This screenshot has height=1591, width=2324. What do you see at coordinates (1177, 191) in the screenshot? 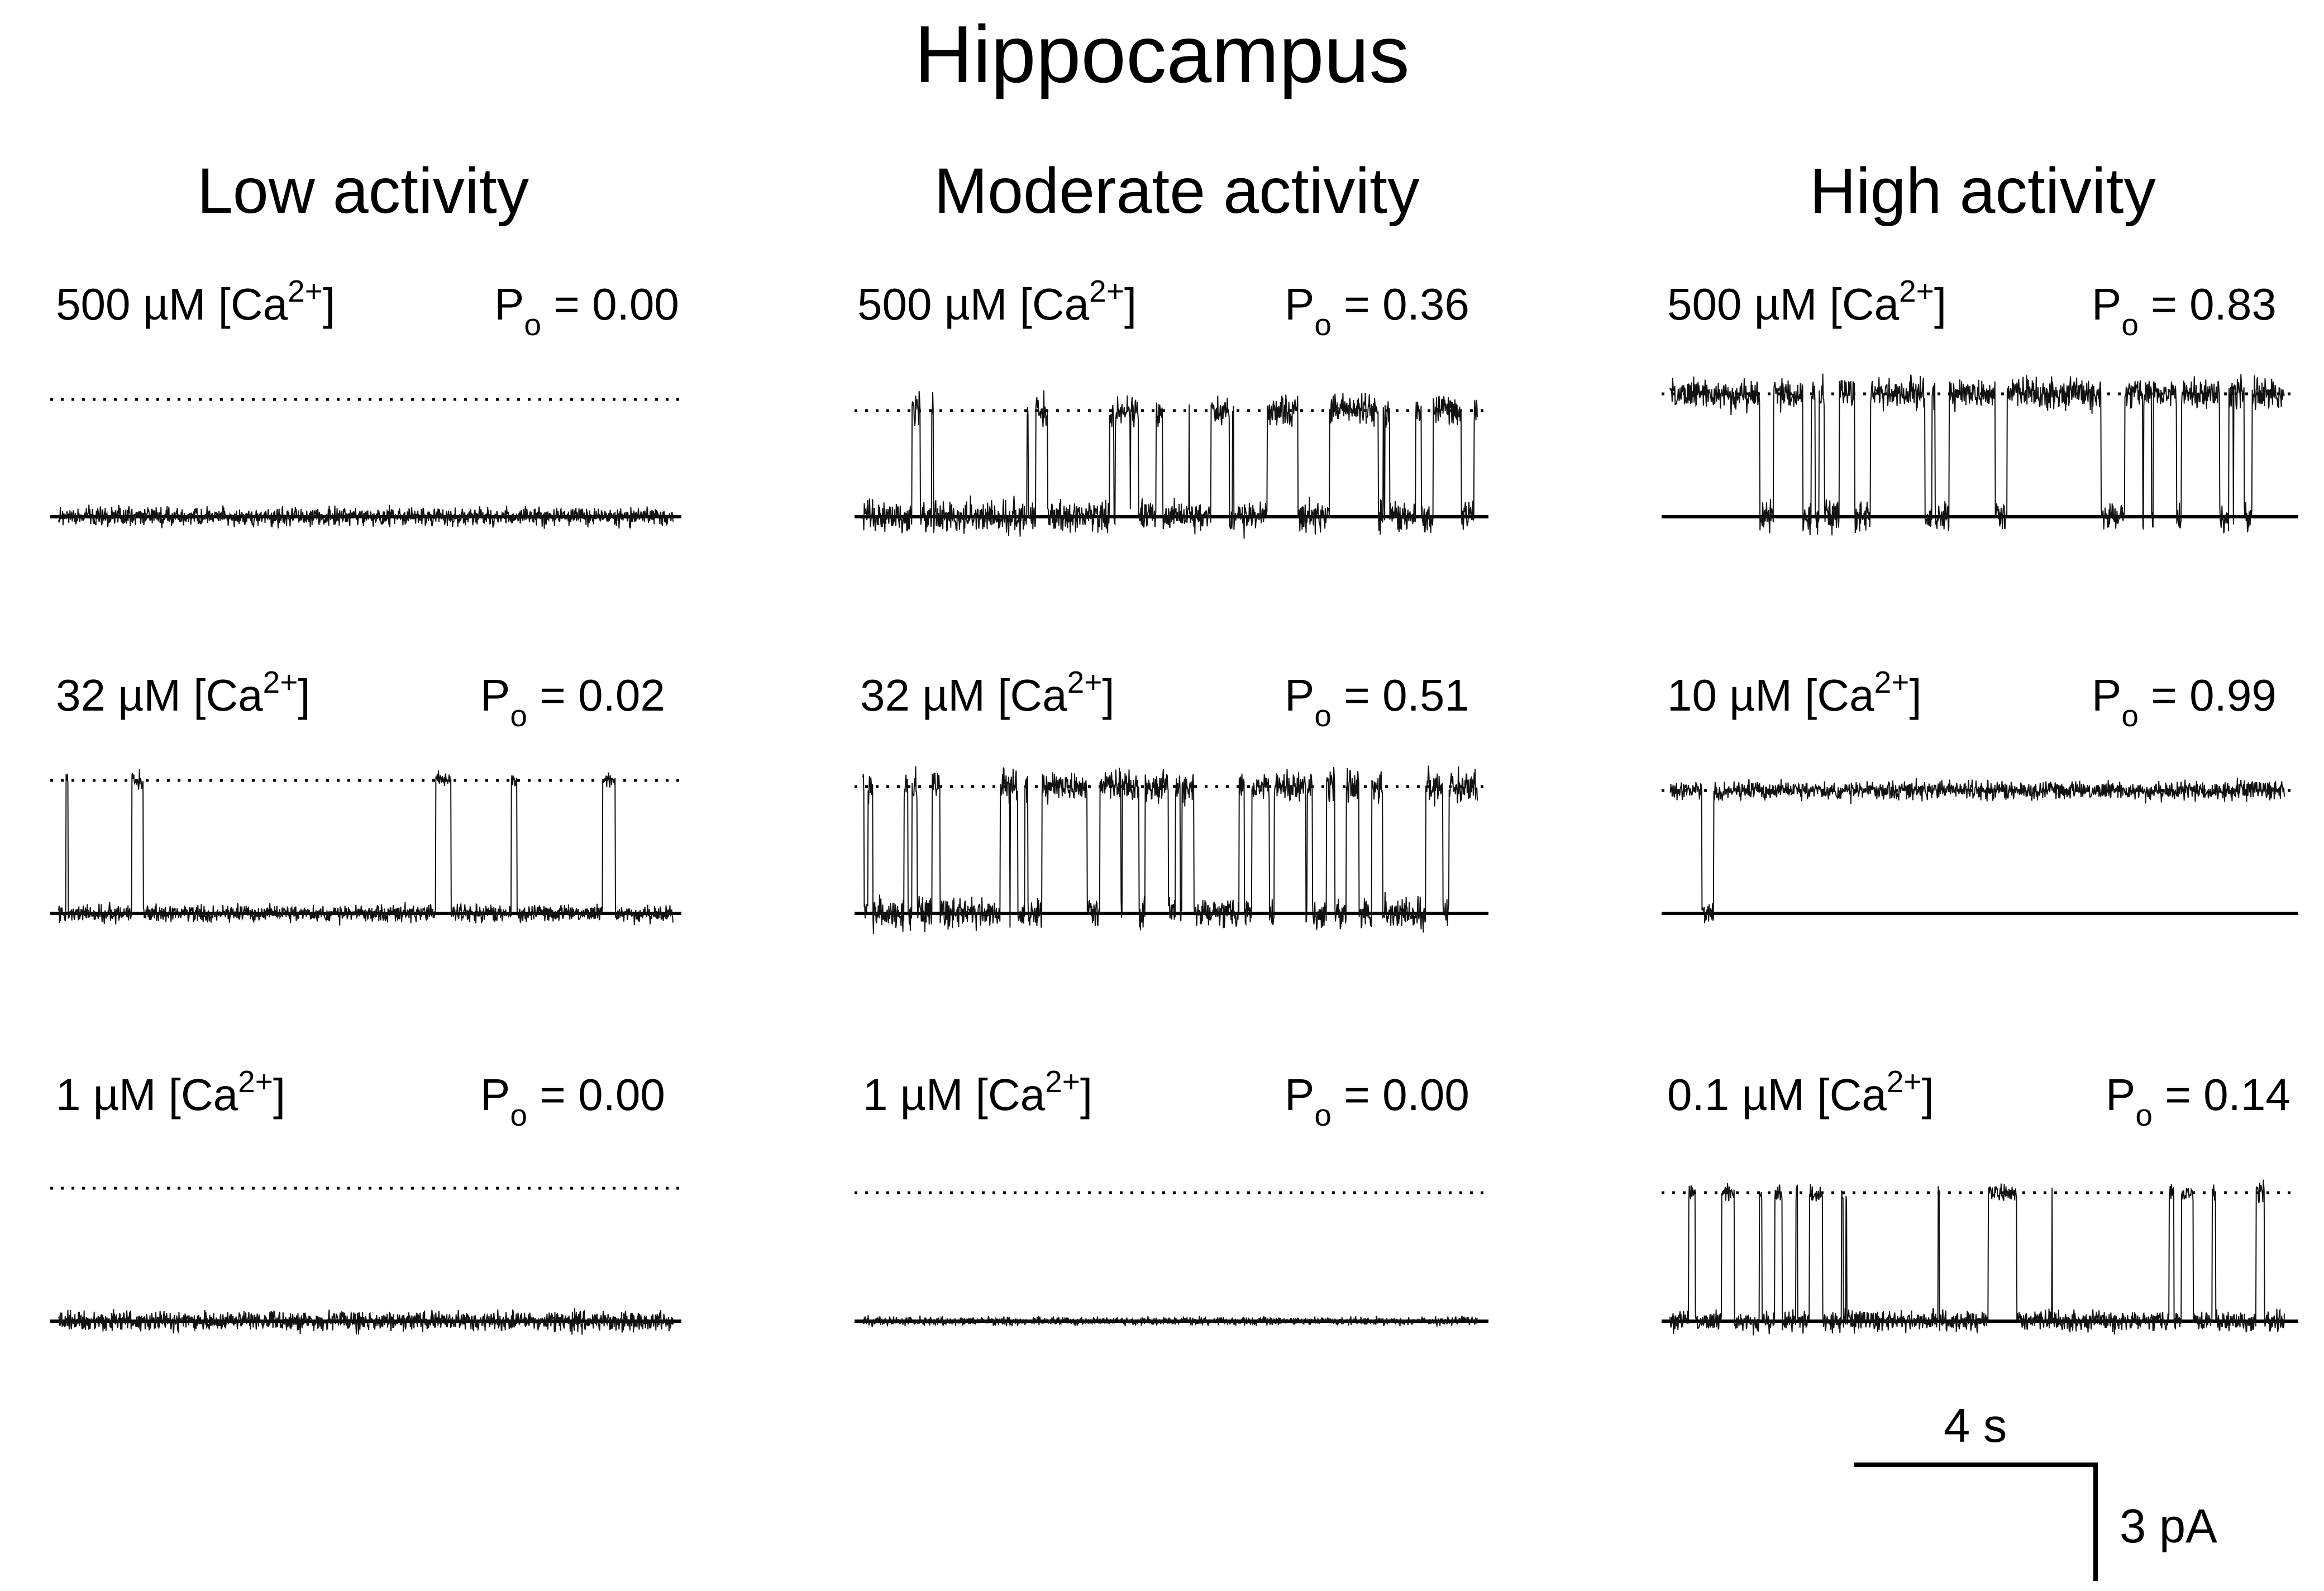
I see `column-title-moderate: Moderate activity` at bounding box center [1177, 191].